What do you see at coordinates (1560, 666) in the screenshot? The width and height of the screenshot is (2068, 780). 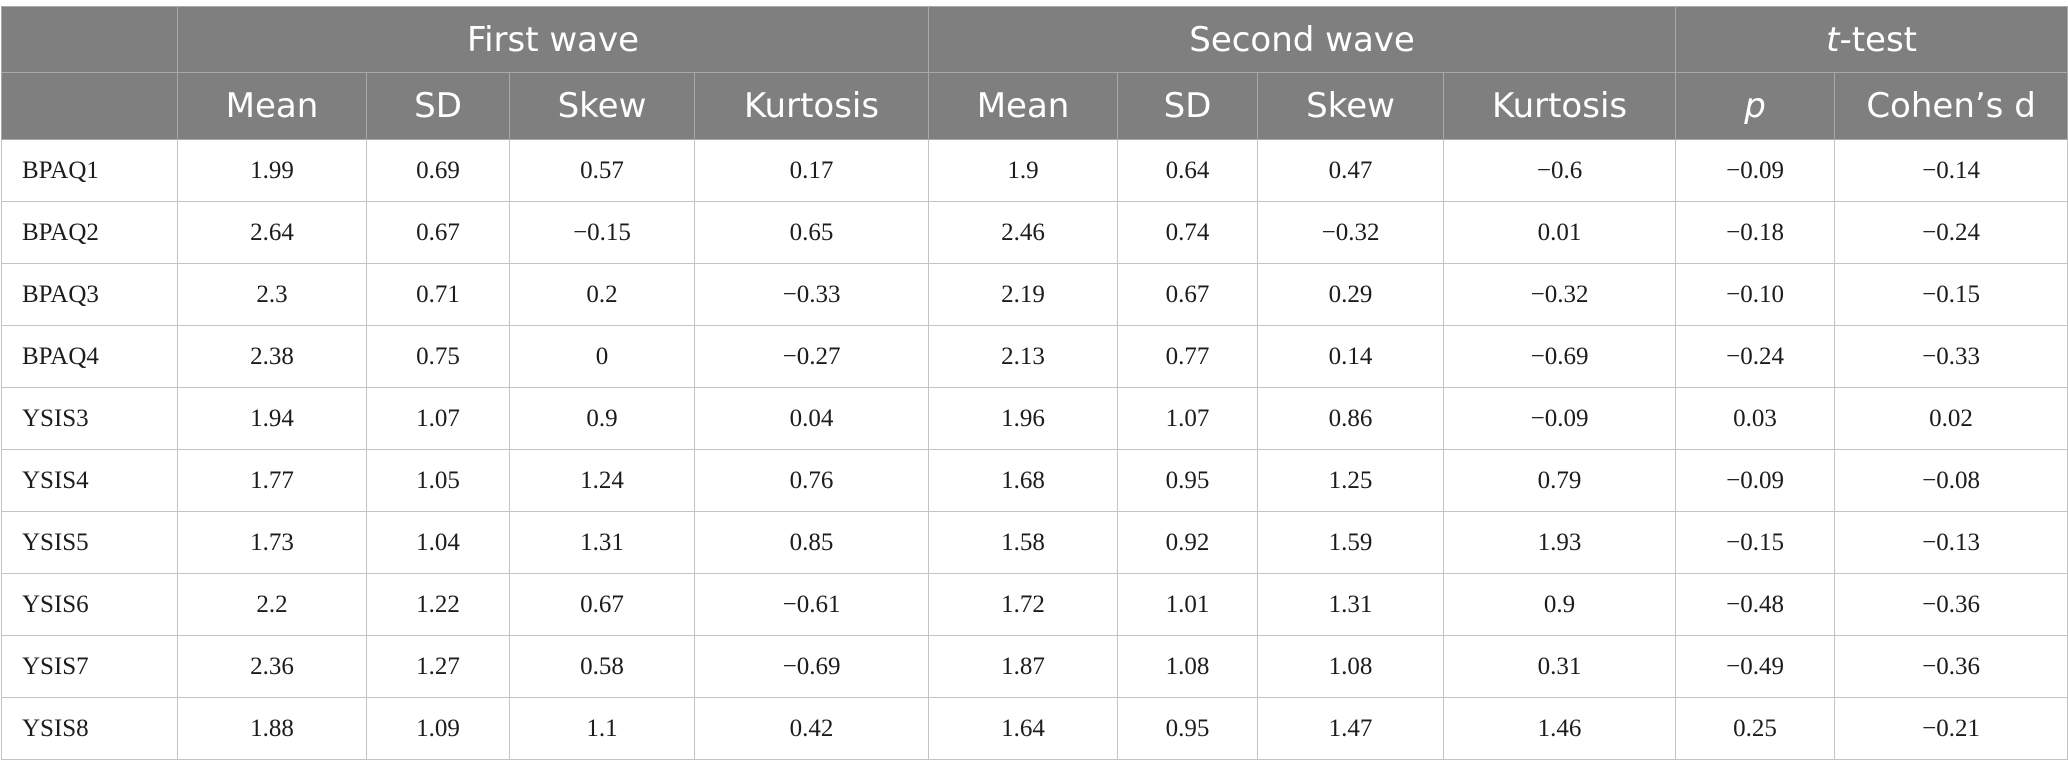 I see `table-cell: 0.31` at bounding box center [1560, 666].